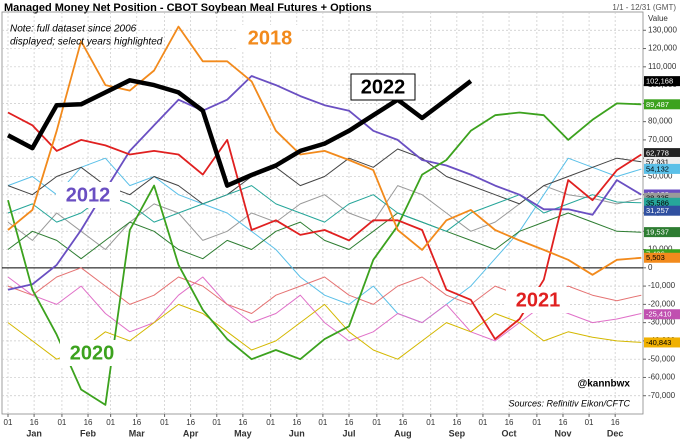  I want to click on year-label: 2018, so click(270, 38).